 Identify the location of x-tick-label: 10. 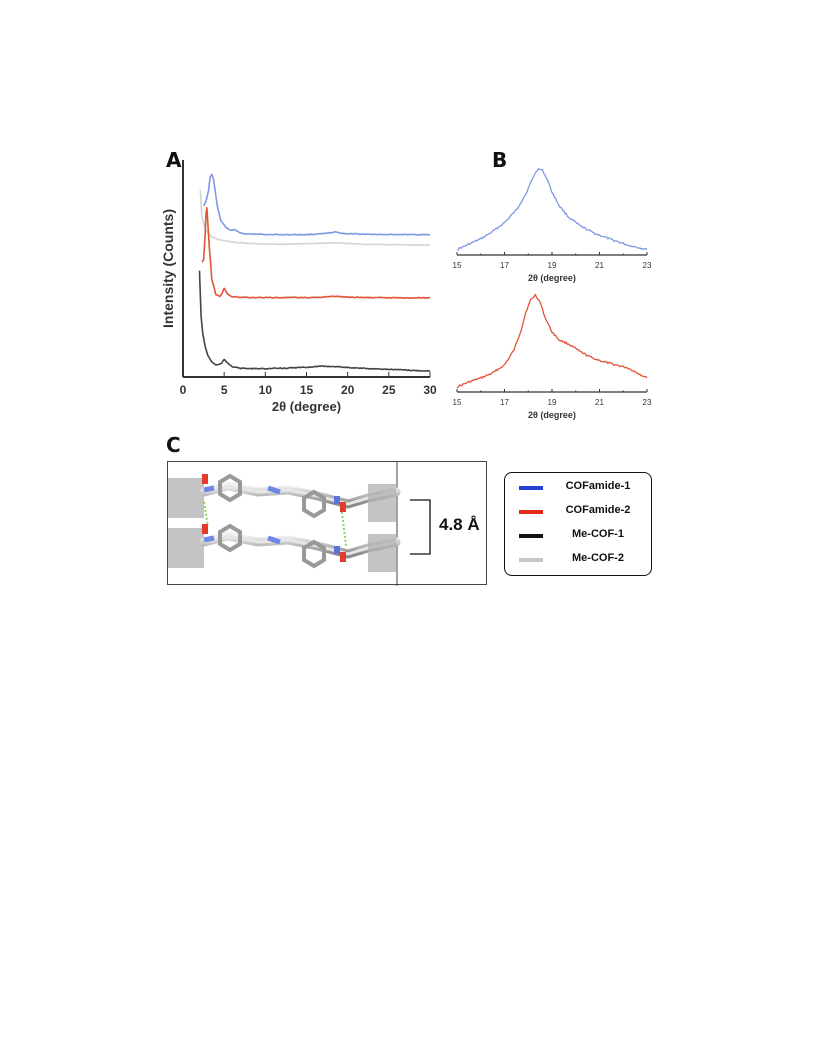
(266, 390).